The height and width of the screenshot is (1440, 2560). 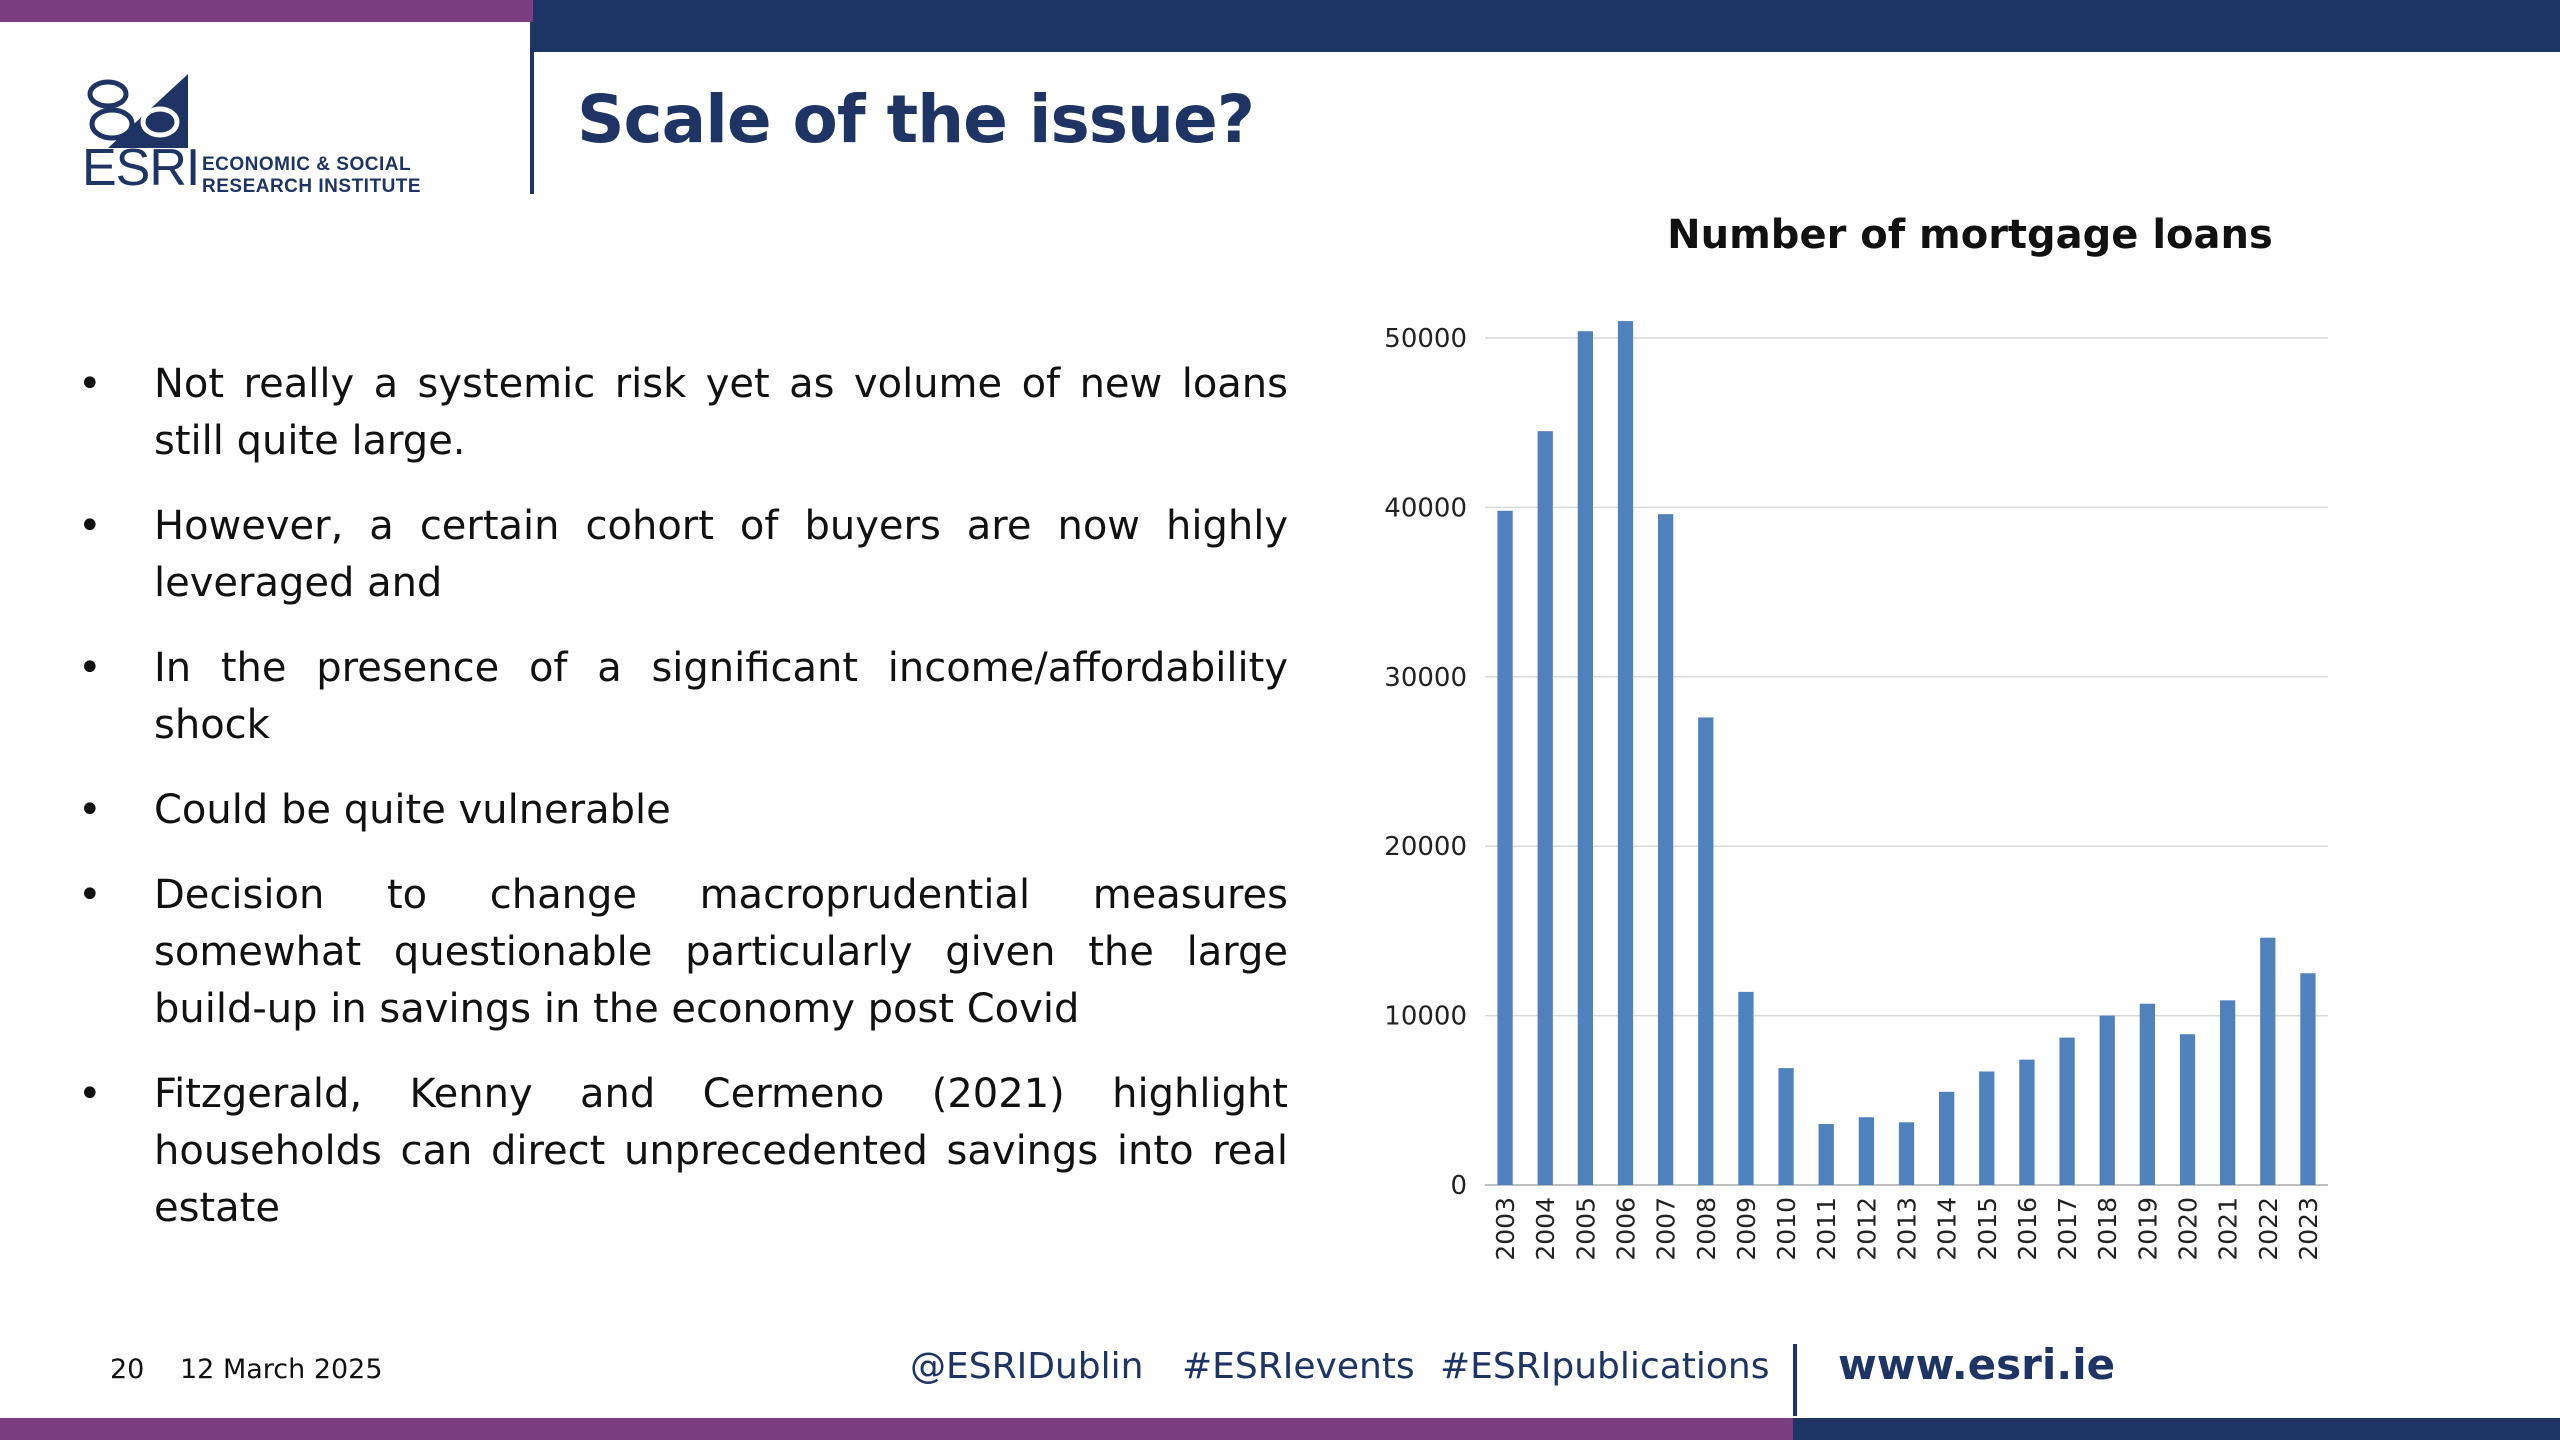 I want to click on x-tick-label: 2020, so click(x=2188, y=1229).